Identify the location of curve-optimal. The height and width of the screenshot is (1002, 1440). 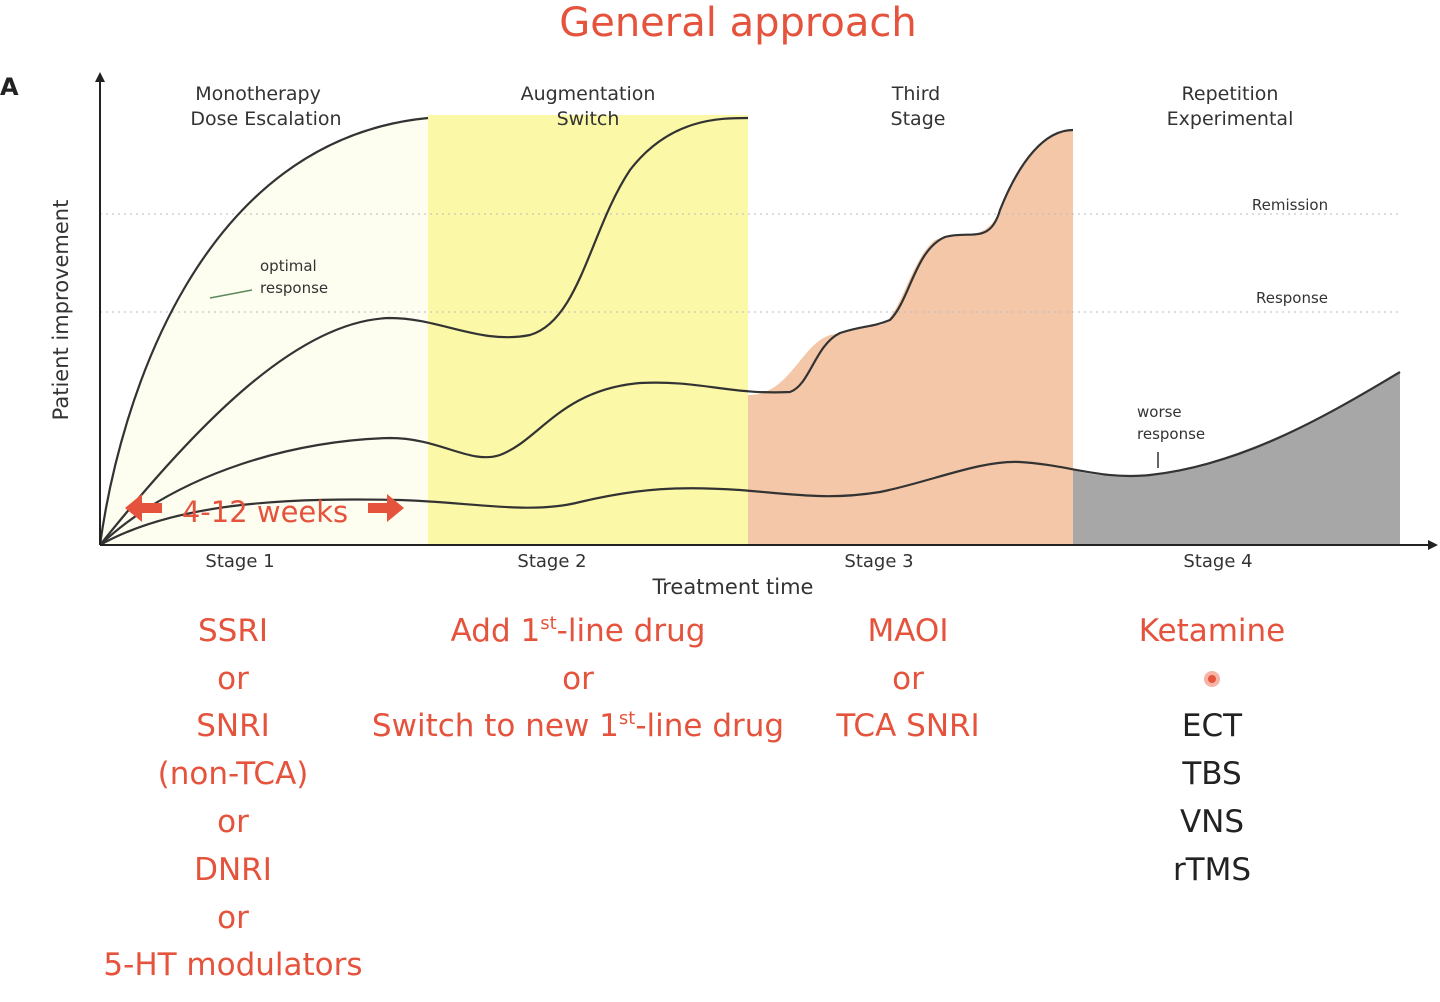
(263, 331).